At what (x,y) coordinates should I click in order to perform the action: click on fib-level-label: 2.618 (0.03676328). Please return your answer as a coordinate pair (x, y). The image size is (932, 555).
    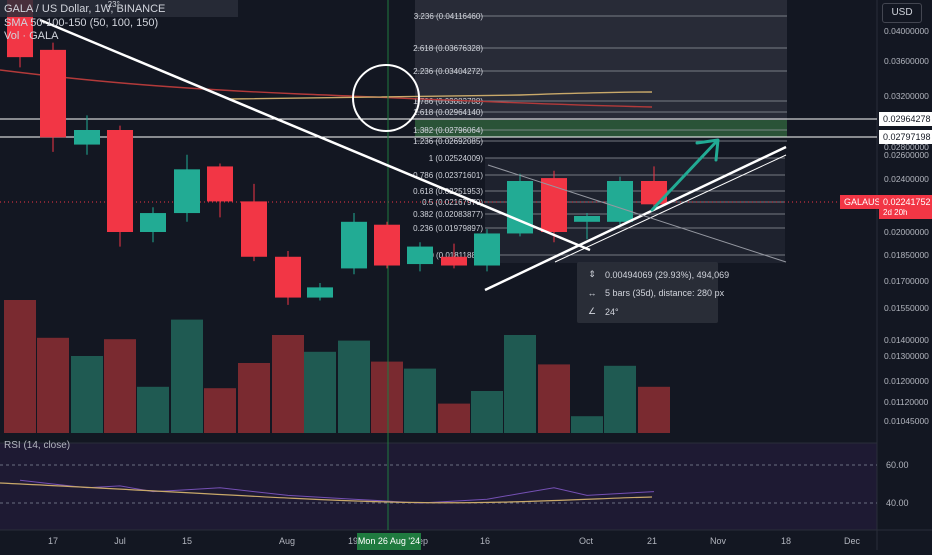
    Looking at the image, I should click on (448, 48).